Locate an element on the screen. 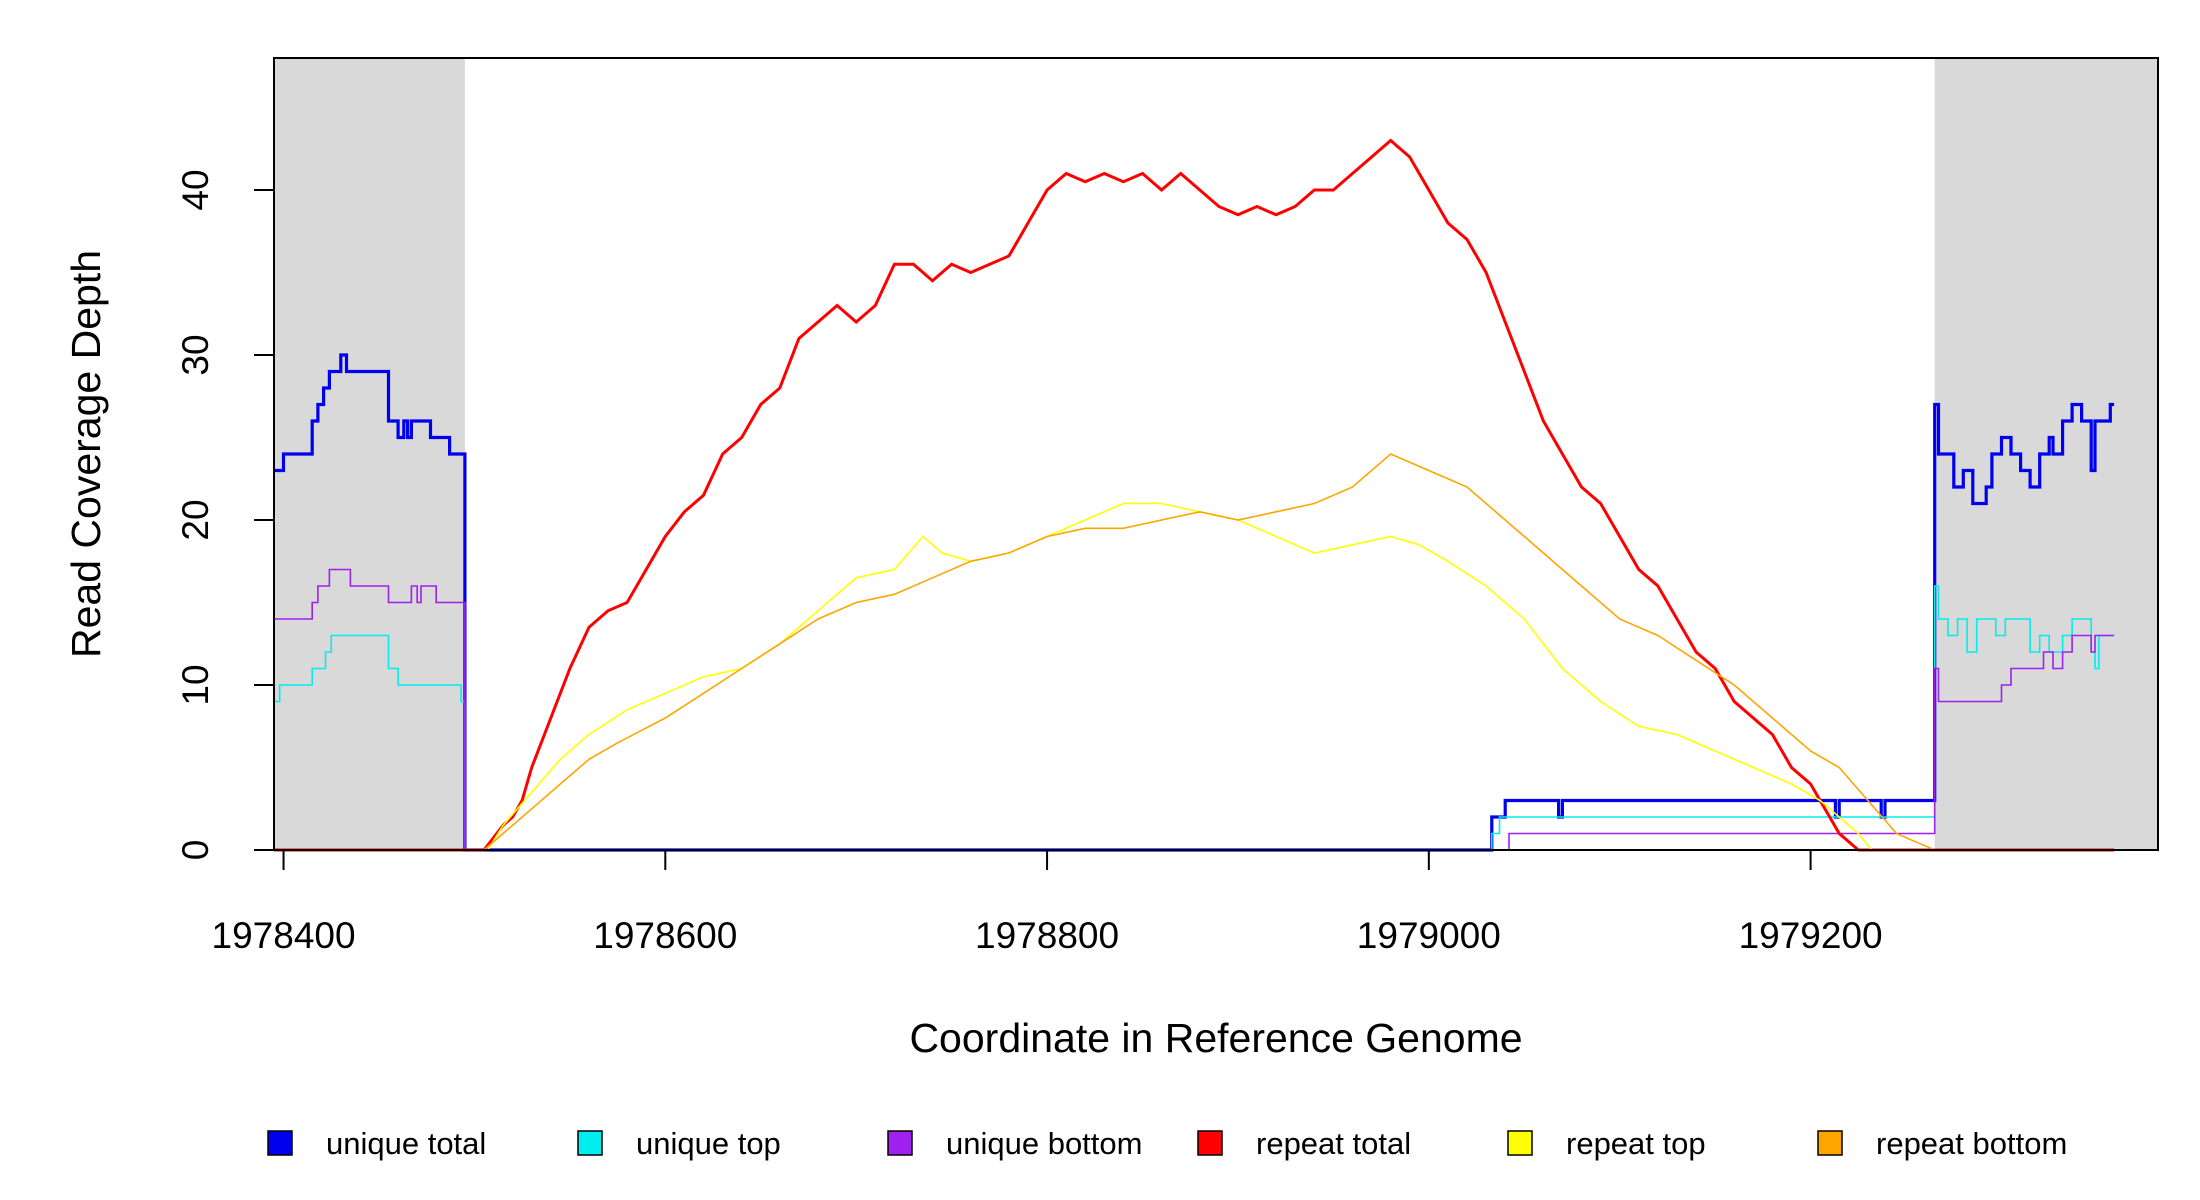 The image size is (2200, 1200). legend-label: repeat top is located at coordinates (1636, 1143).